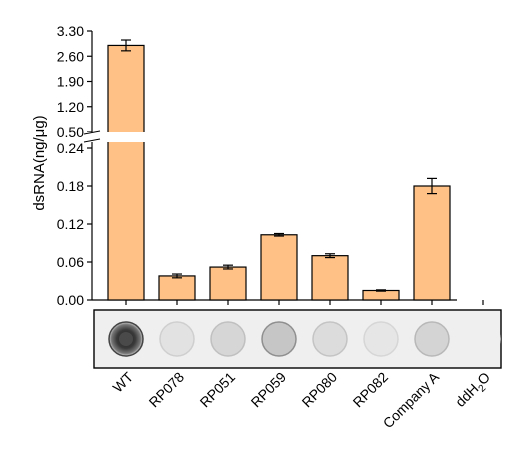 This screenshot has width=517, height=461. I want to click on y-tick-label-upper-4: 3.30, so click(70, 31).